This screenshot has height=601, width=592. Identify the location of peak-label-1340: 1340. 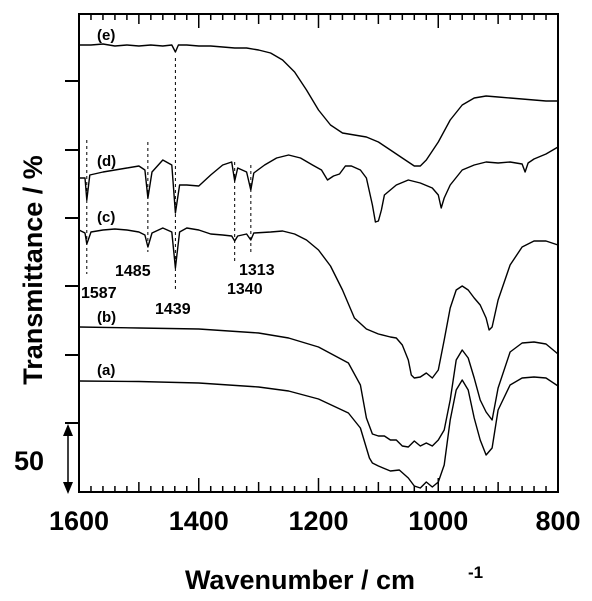
(245, 289).